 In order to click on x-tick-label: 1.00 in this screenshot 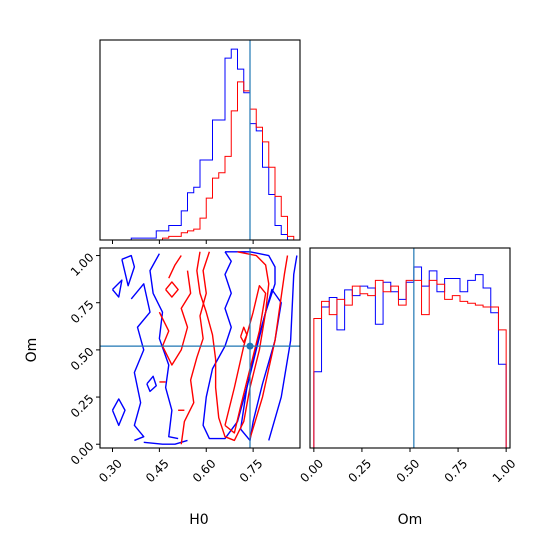, I will do `click(504, 470)`.